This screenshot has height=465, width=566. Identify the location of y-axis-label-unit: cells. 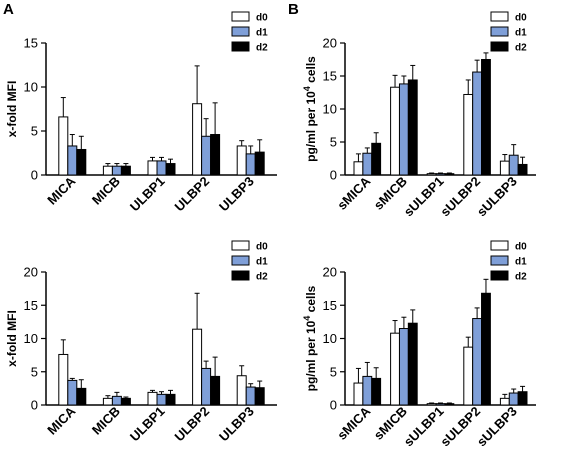
(311, 300).